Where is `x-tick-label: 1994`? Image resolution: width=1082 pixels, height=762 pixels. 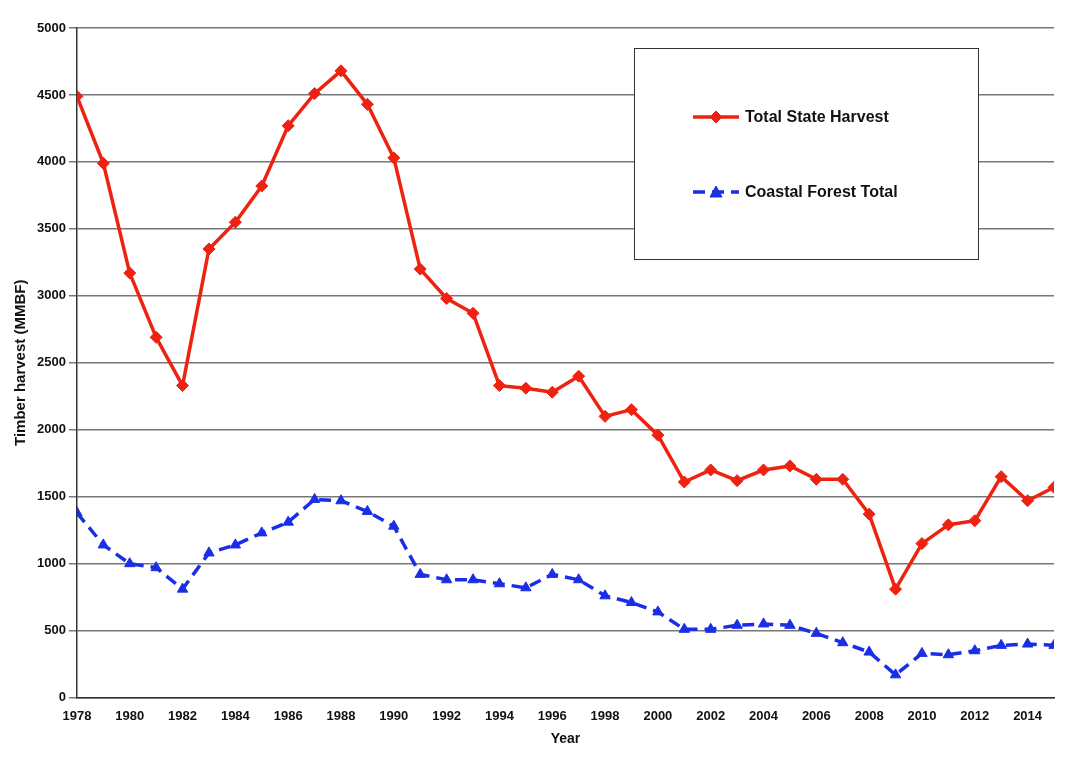
x-tick-label: 1994 is located at coordinates (499, 715).